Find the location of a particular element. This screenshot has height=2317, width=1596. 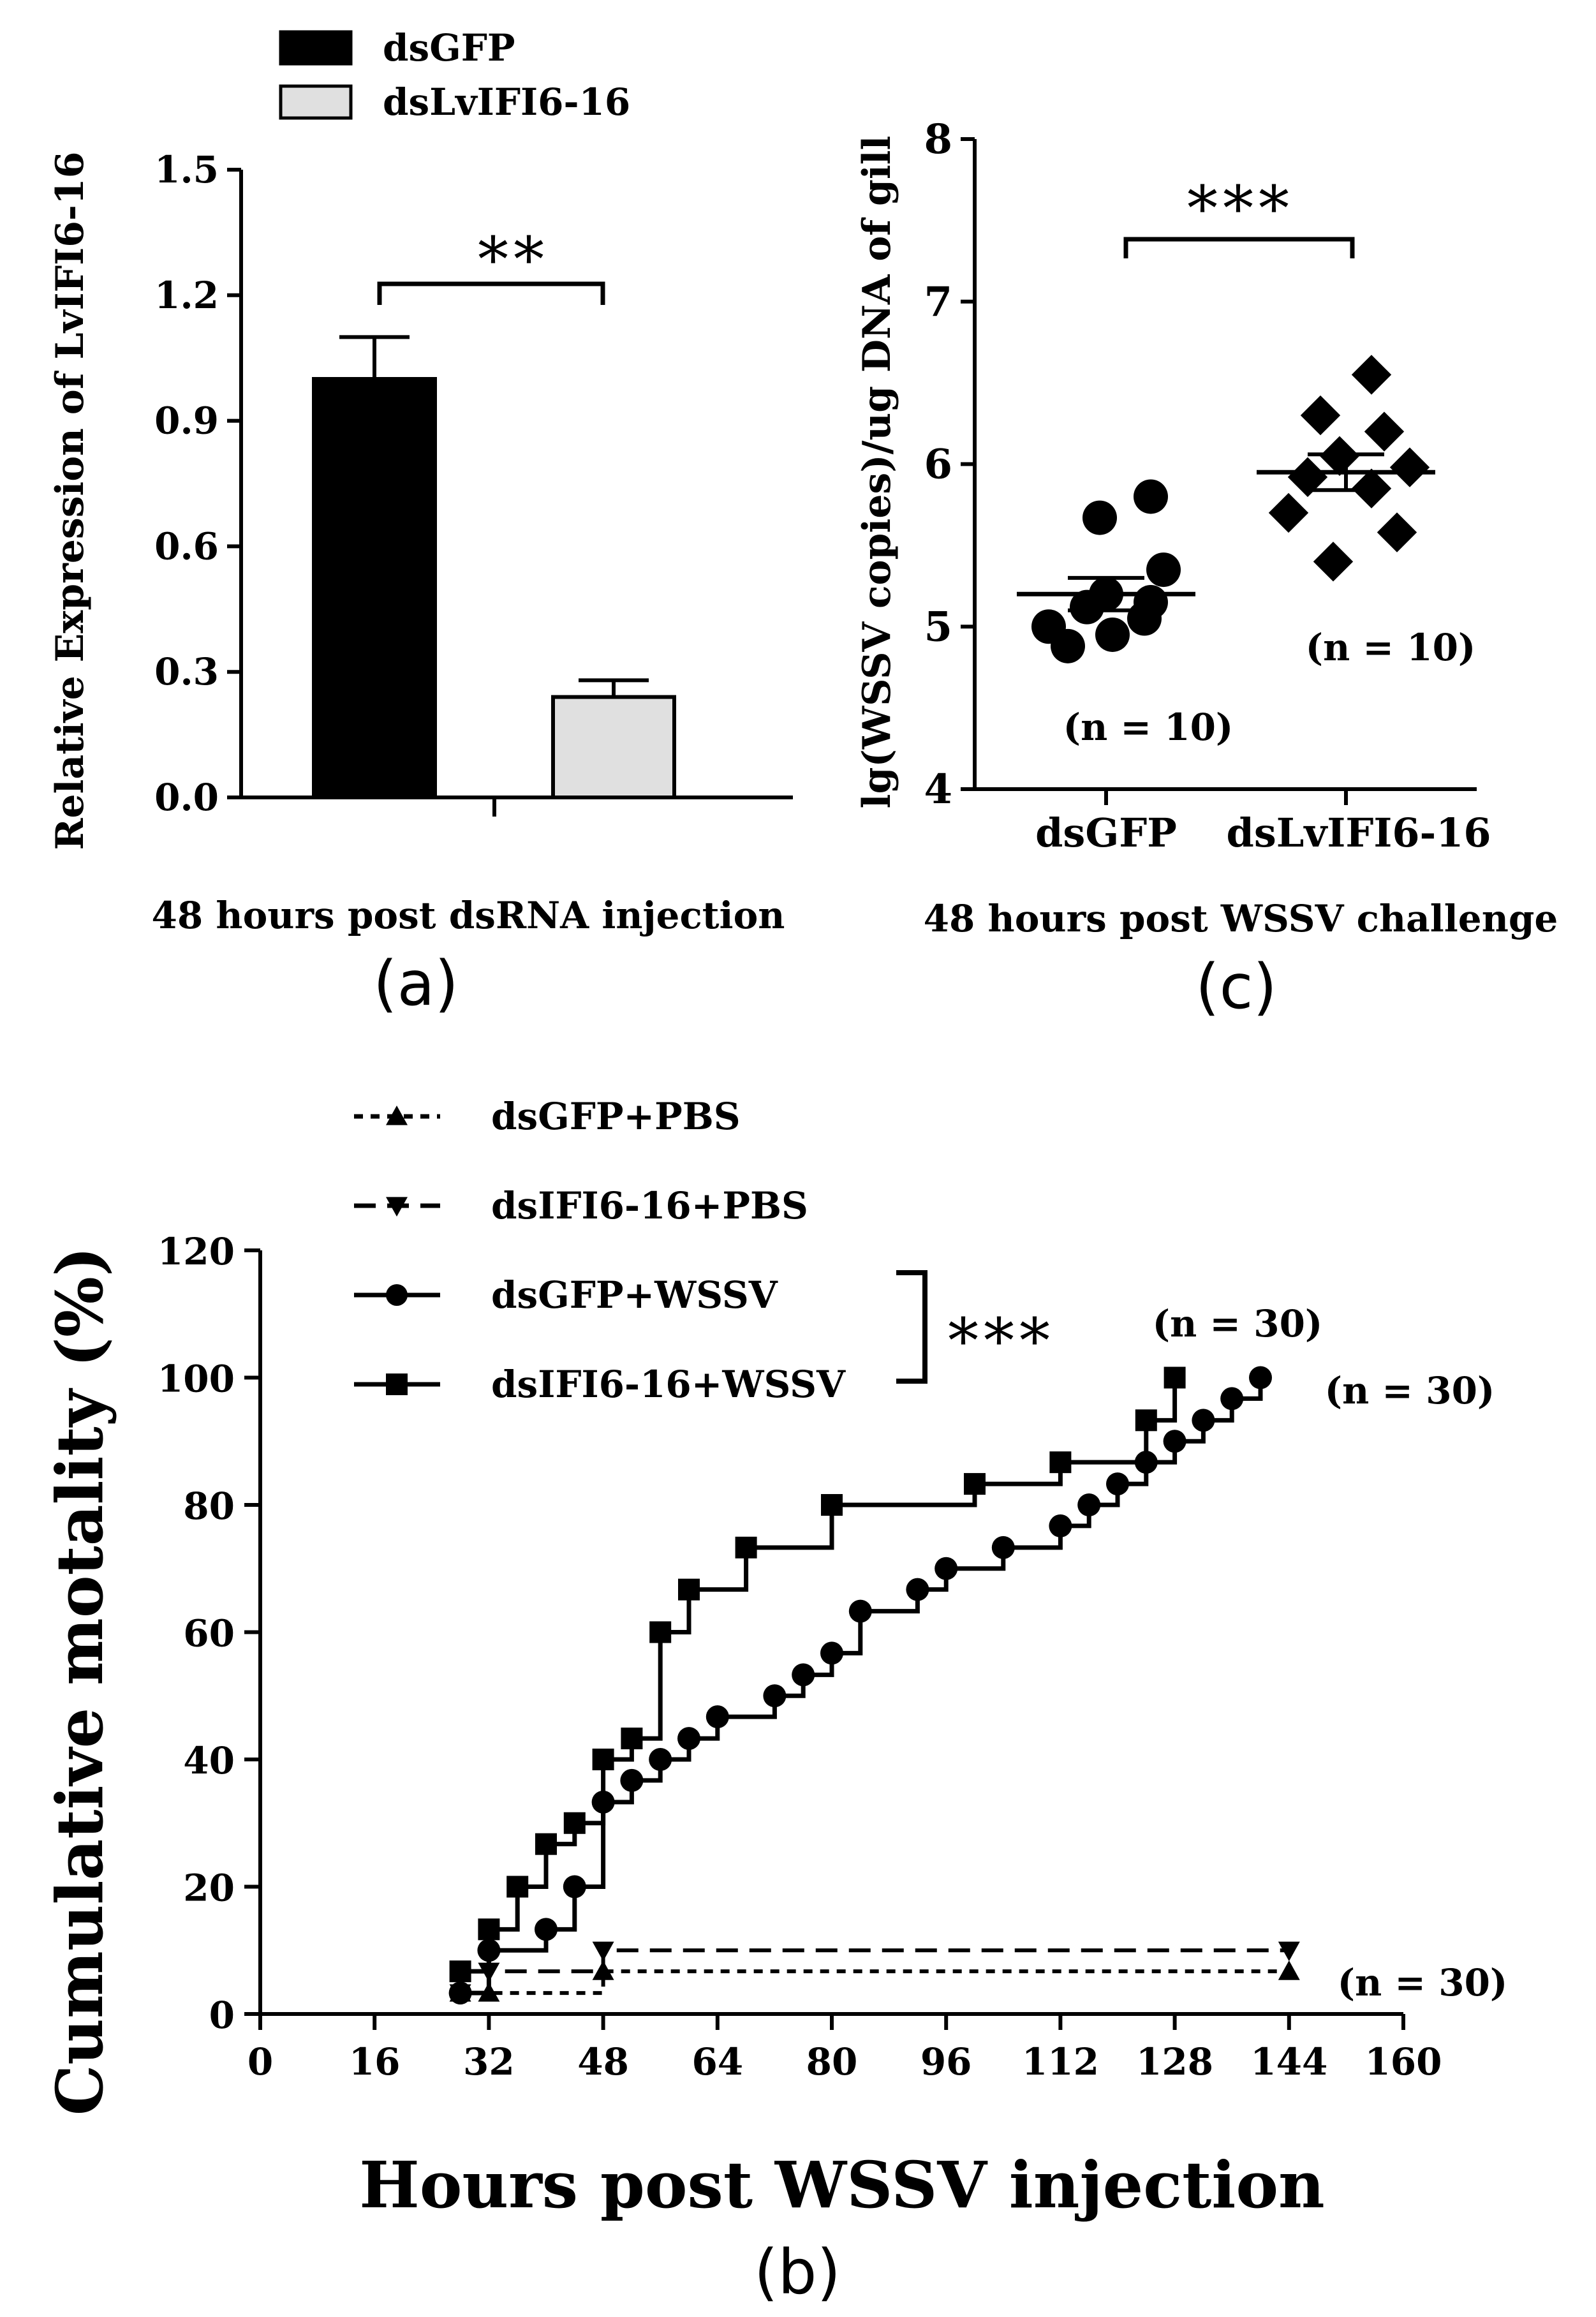

legend-marker-dsgfp-wssv is located at coordinates (397, 1295).